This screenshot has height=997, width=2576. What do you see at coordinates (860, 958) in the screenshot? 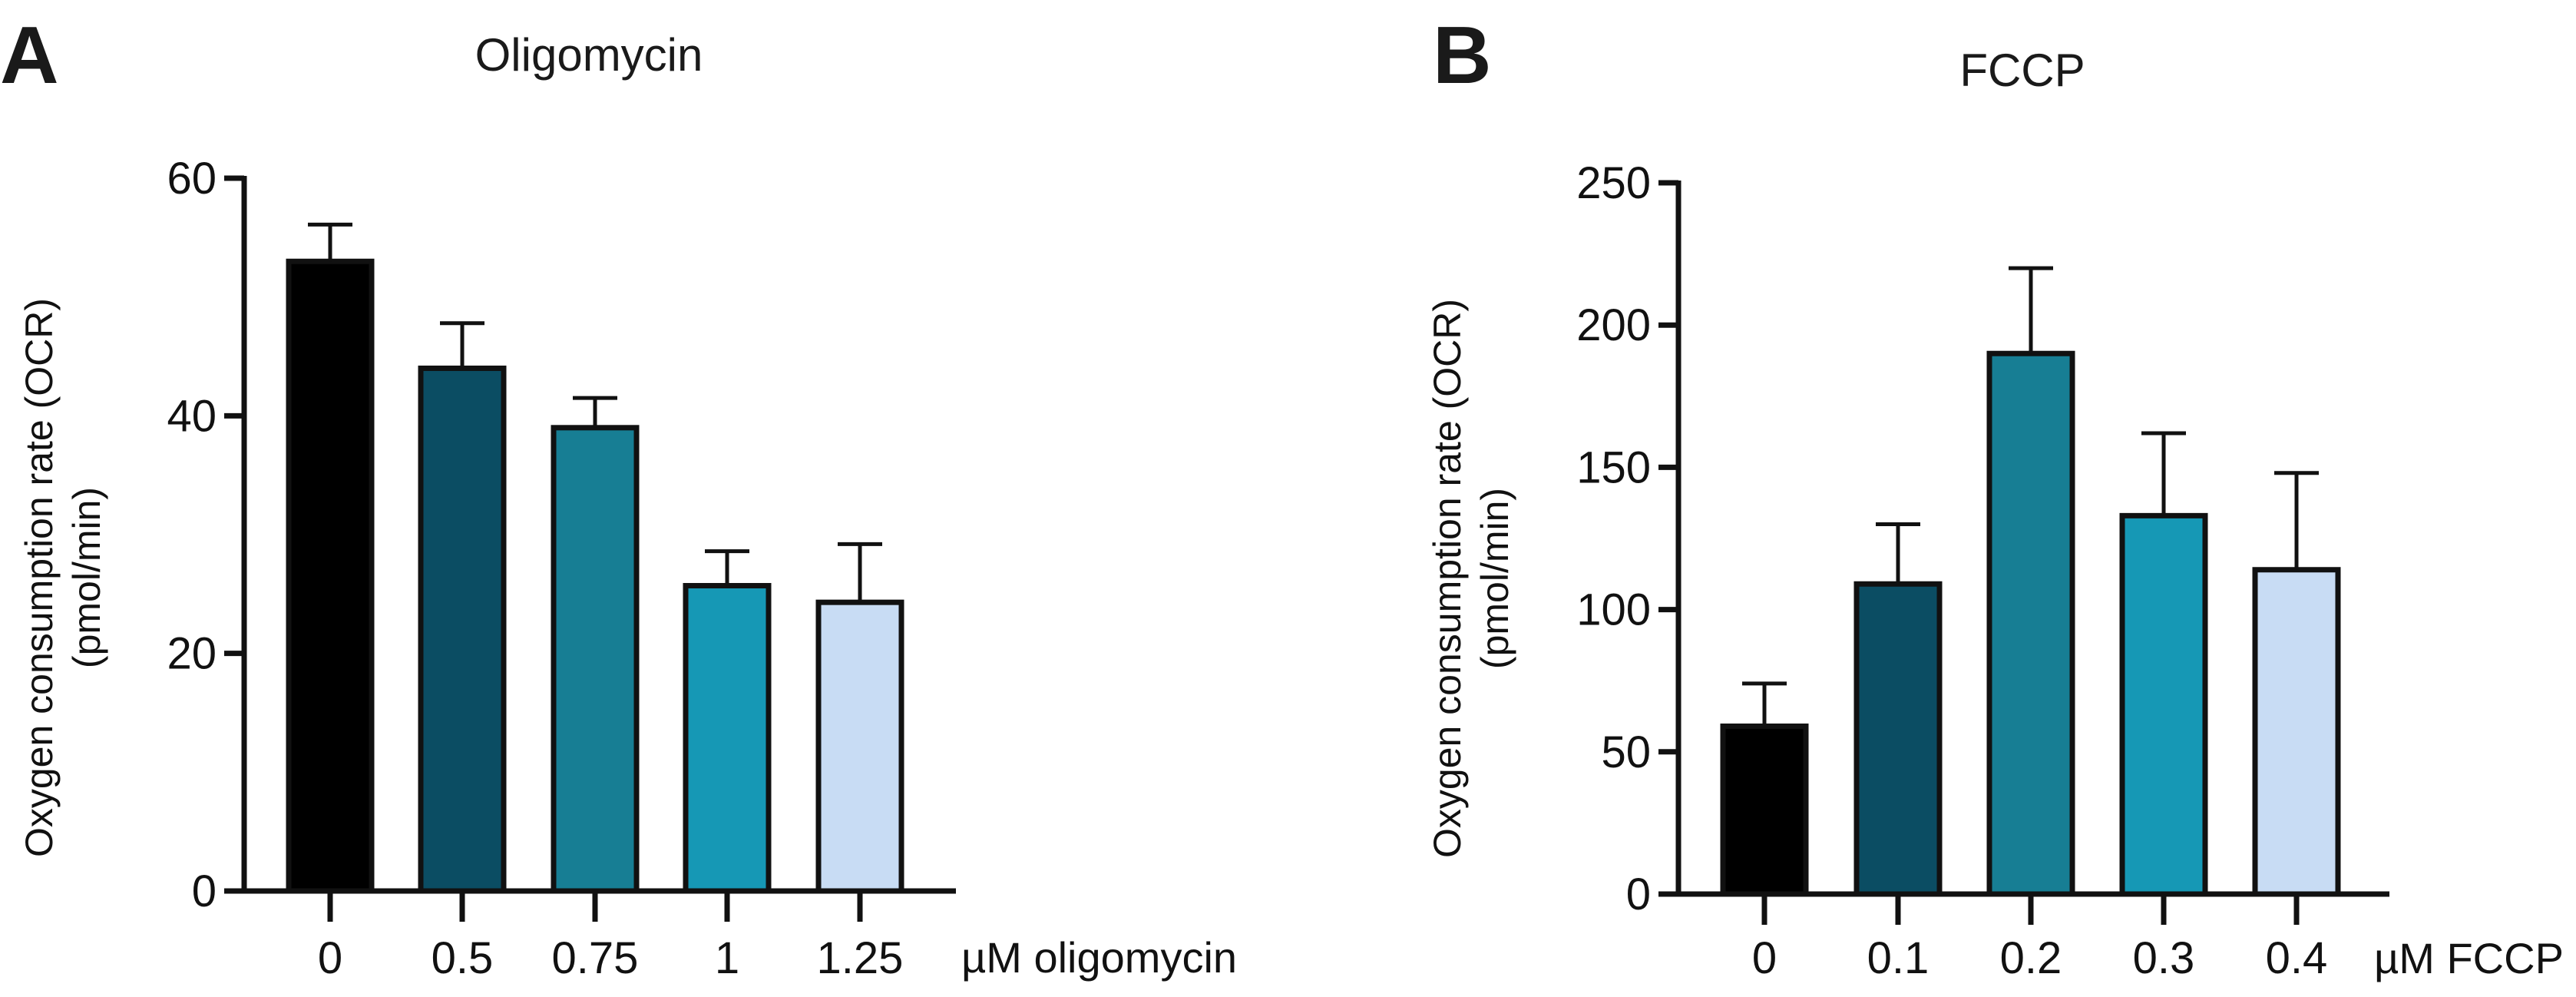
I see `panel-a-x-tick-label-4: 1.25` at bounding box center [860, 958].